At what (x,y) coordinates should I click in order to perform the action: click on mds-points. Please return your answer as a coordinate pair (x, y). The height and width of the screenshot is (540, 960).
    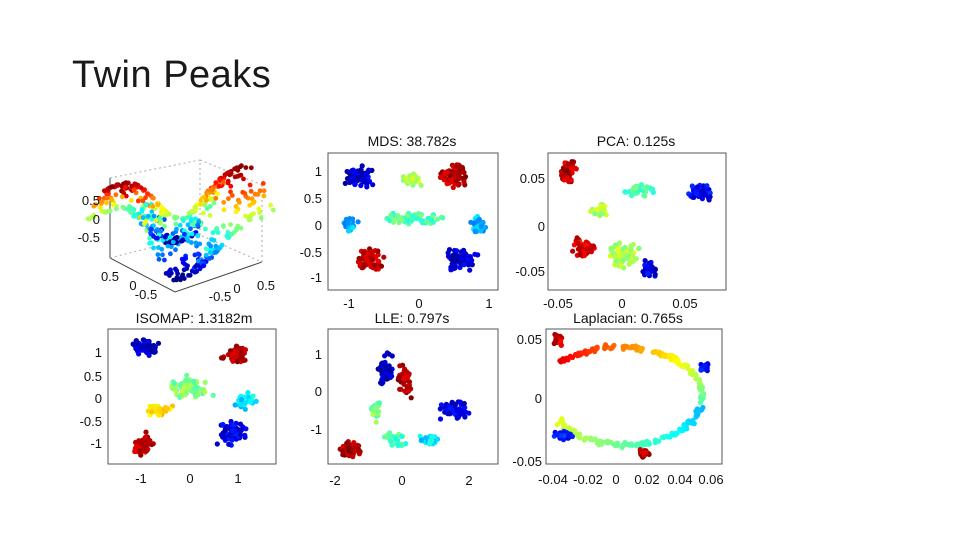
    Looking at the image, I should click on (414, 217).